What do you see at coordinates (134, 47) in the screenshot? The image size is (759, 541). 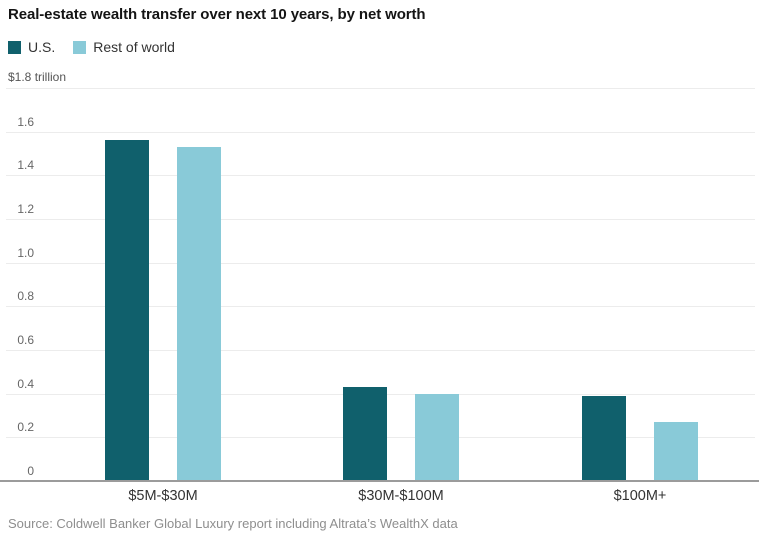 I see `legend-label-rest-of-world: Rest of world` at bounding box center [134, 47].